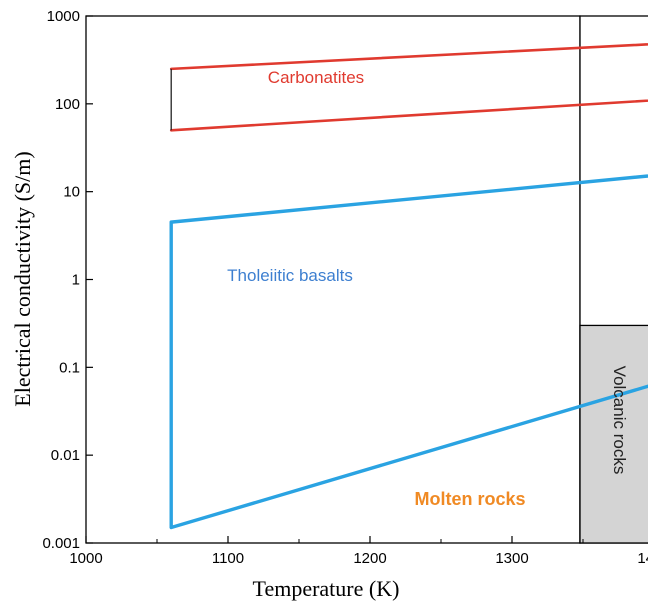 This screenshot has width=648, height=606. I want to click on region-label-tholeiitic-basalts: Tholeiitic basalts, so click(290, 275).